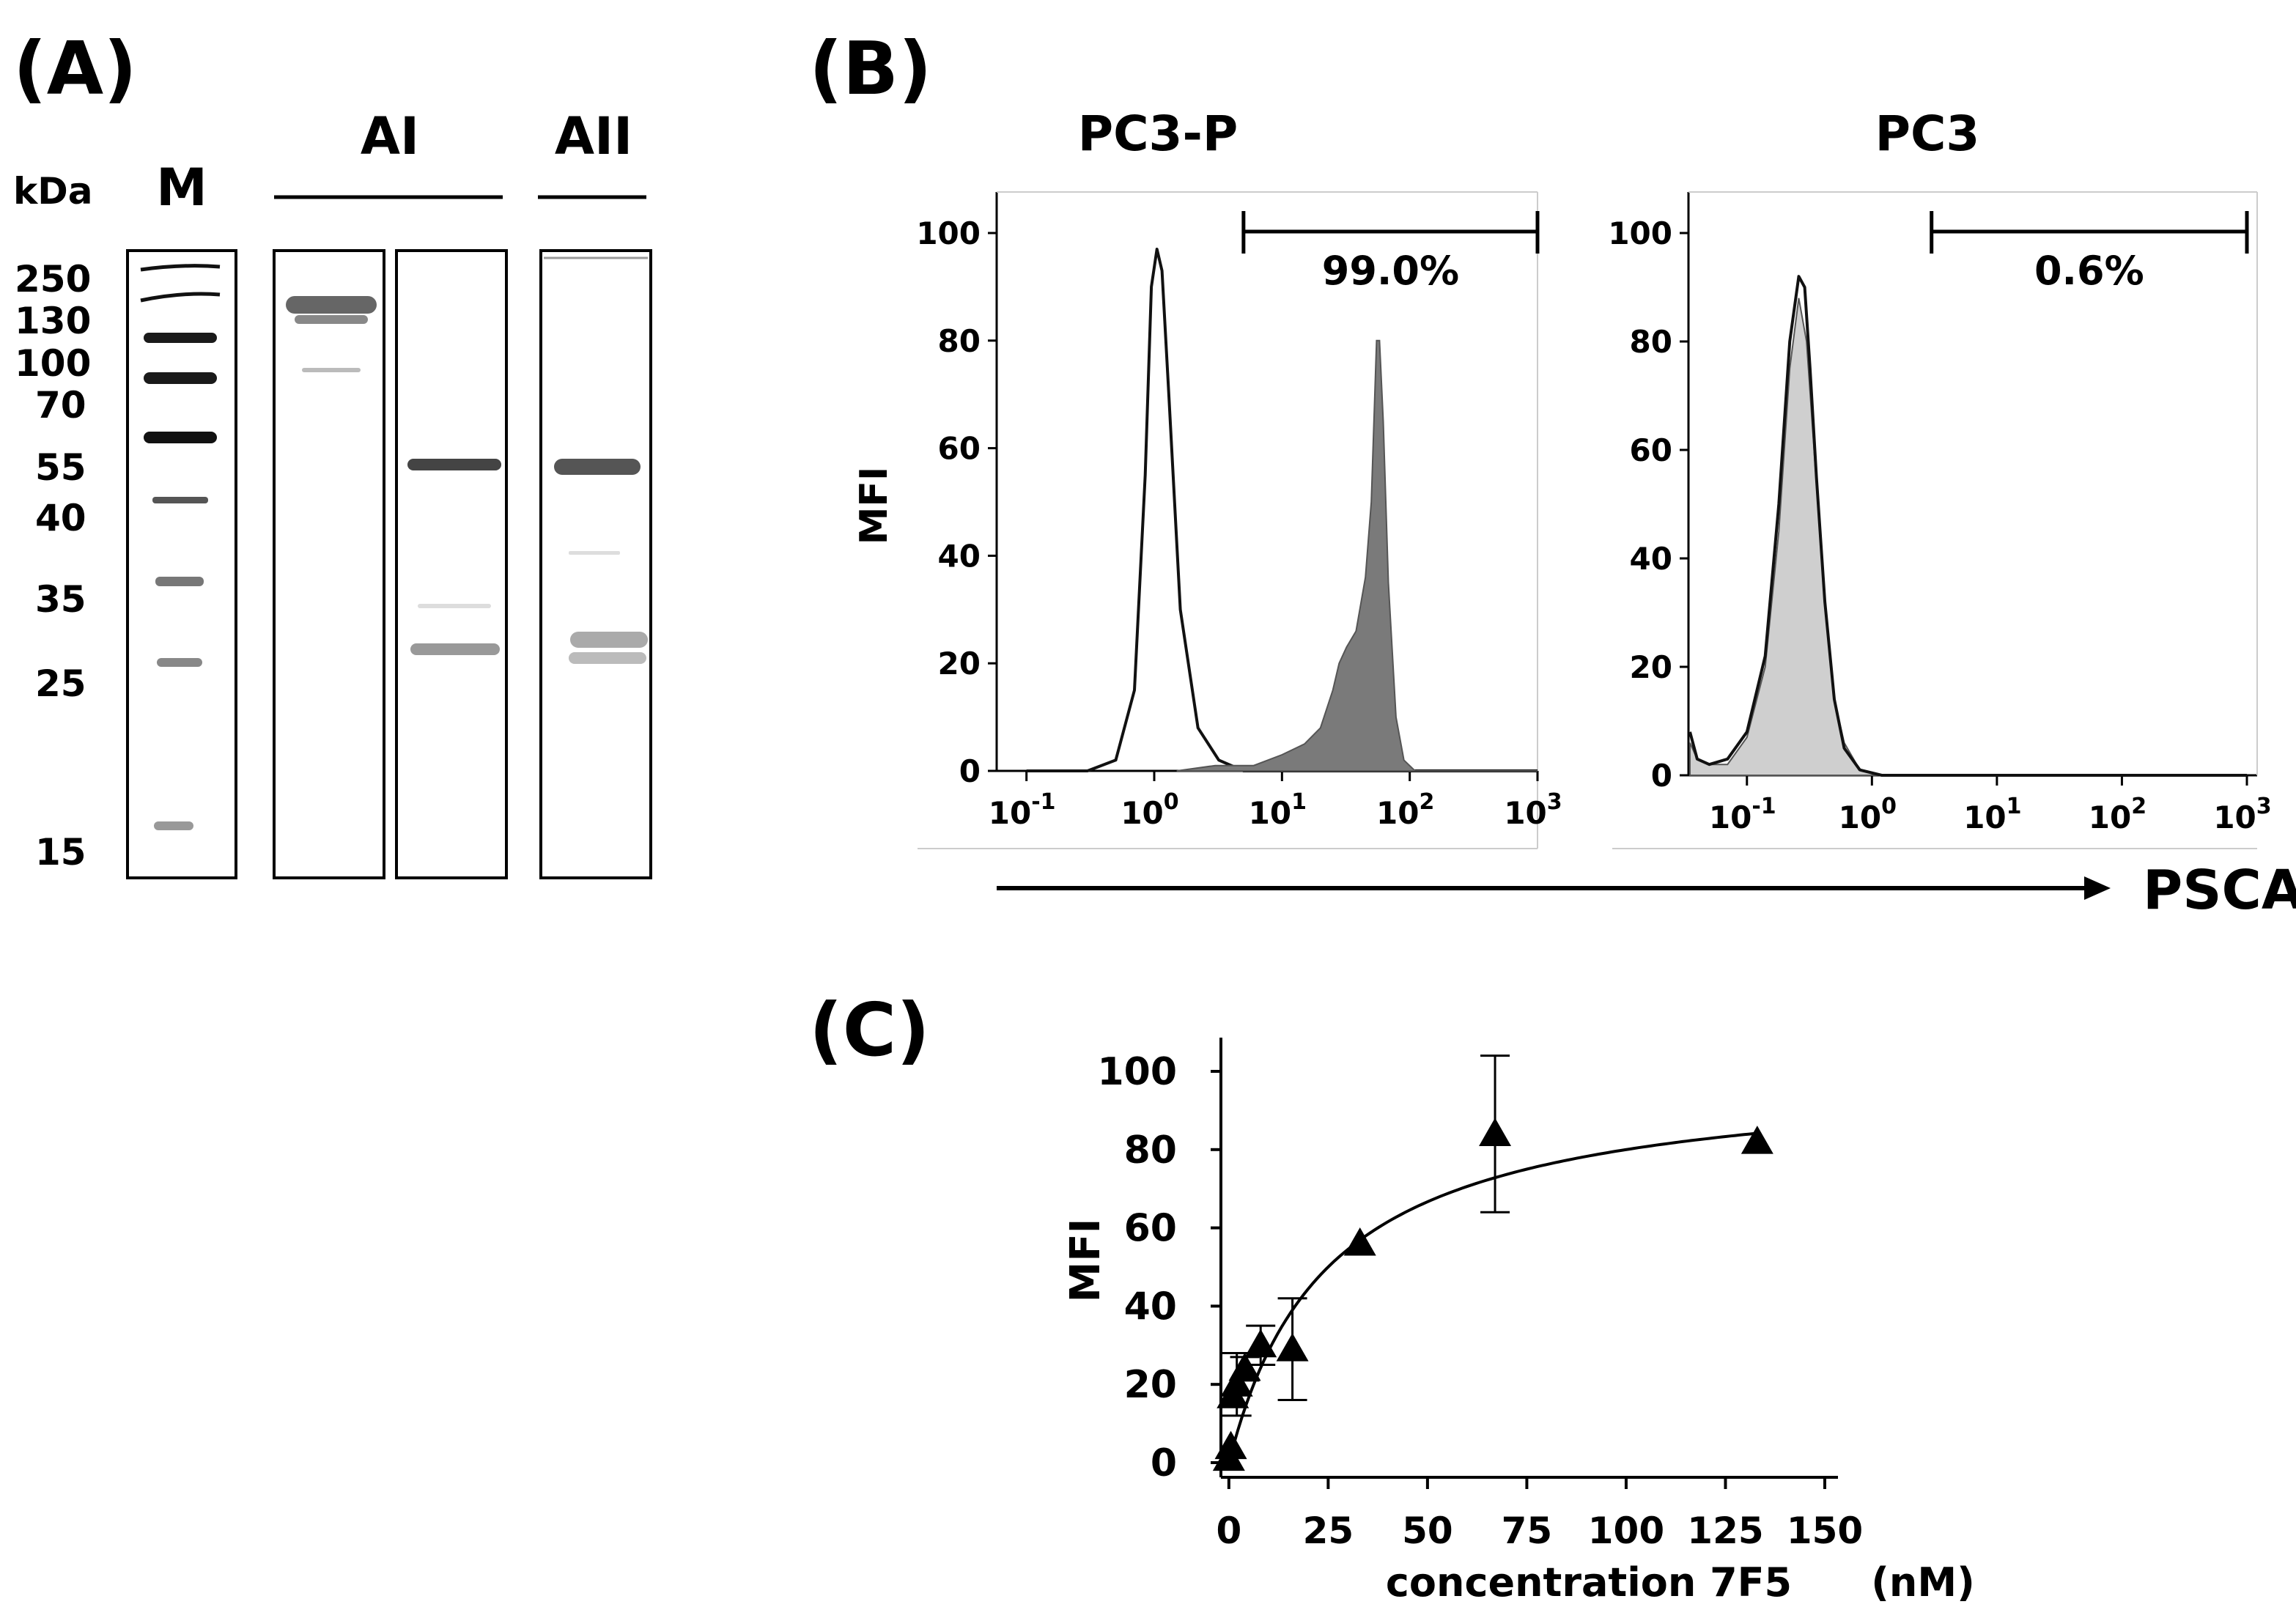  What do you see at coordinates (53, 191) in the screenshot?
I see `kda-unit-label: kDa` at bounding box center [53, 191].